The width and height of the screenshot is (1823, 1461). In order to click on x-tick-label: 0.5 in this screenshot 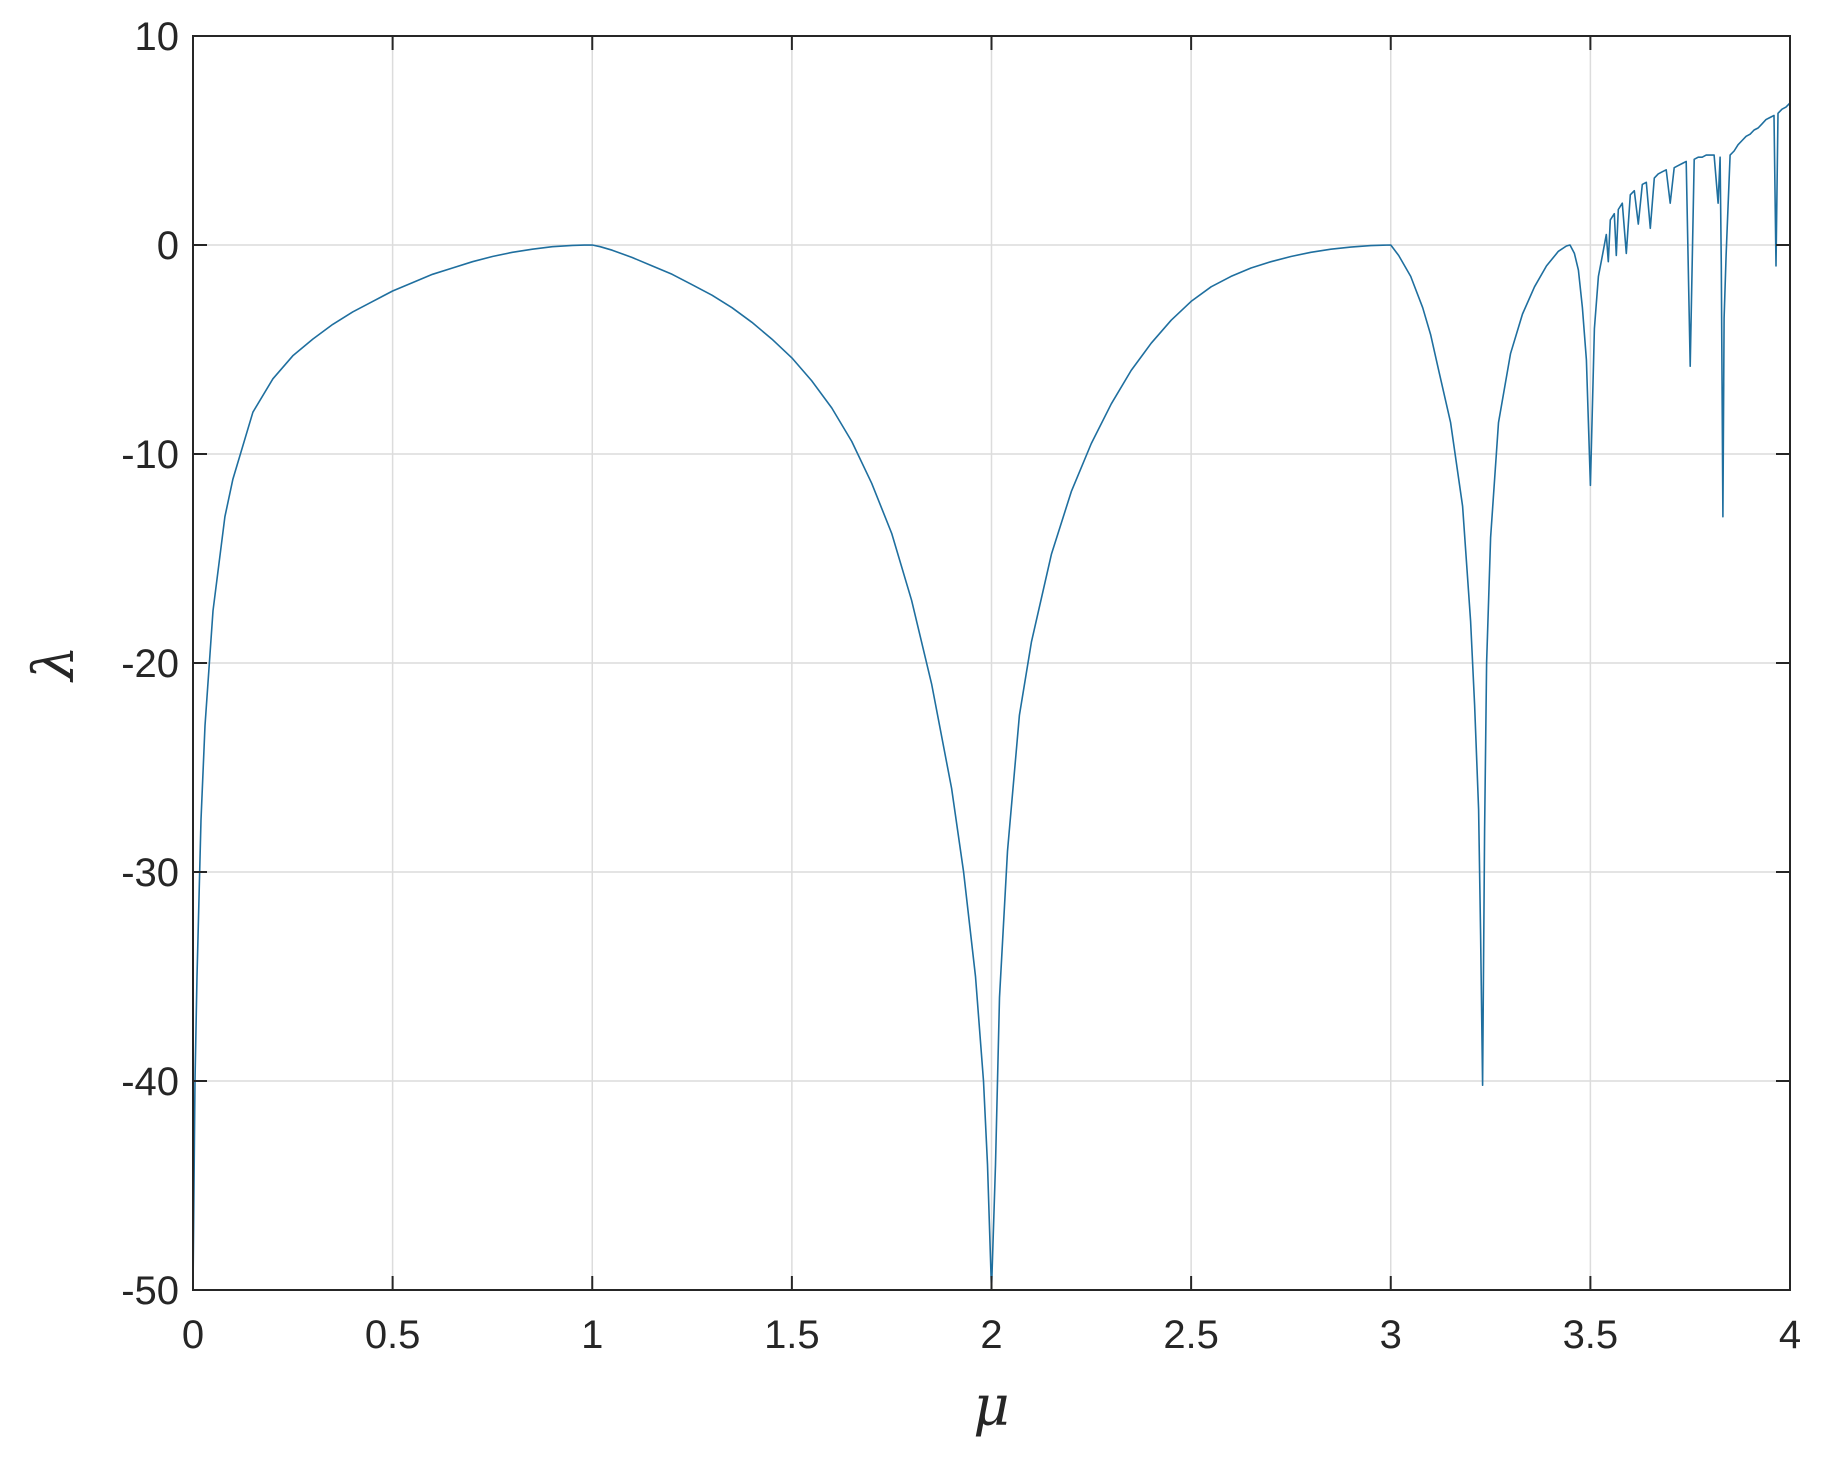, I will do `click(393, 1335)`.